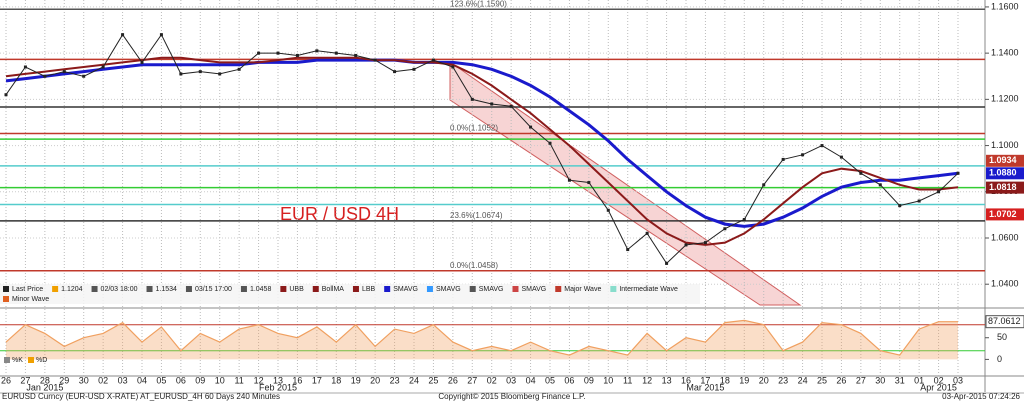 This screenshot has width=1024, height=401. Describe the element at coordinates (764, 380) in the screenshot. I see `x-tick-label: 20` at that location.